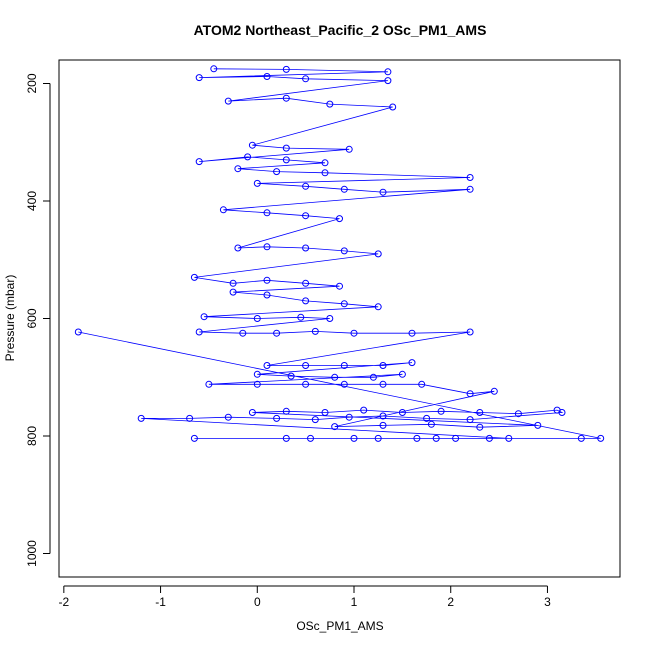 The height and width of the screenshot is (650, 650). I want to click on x-tick-label: 1, so click(354, 602).